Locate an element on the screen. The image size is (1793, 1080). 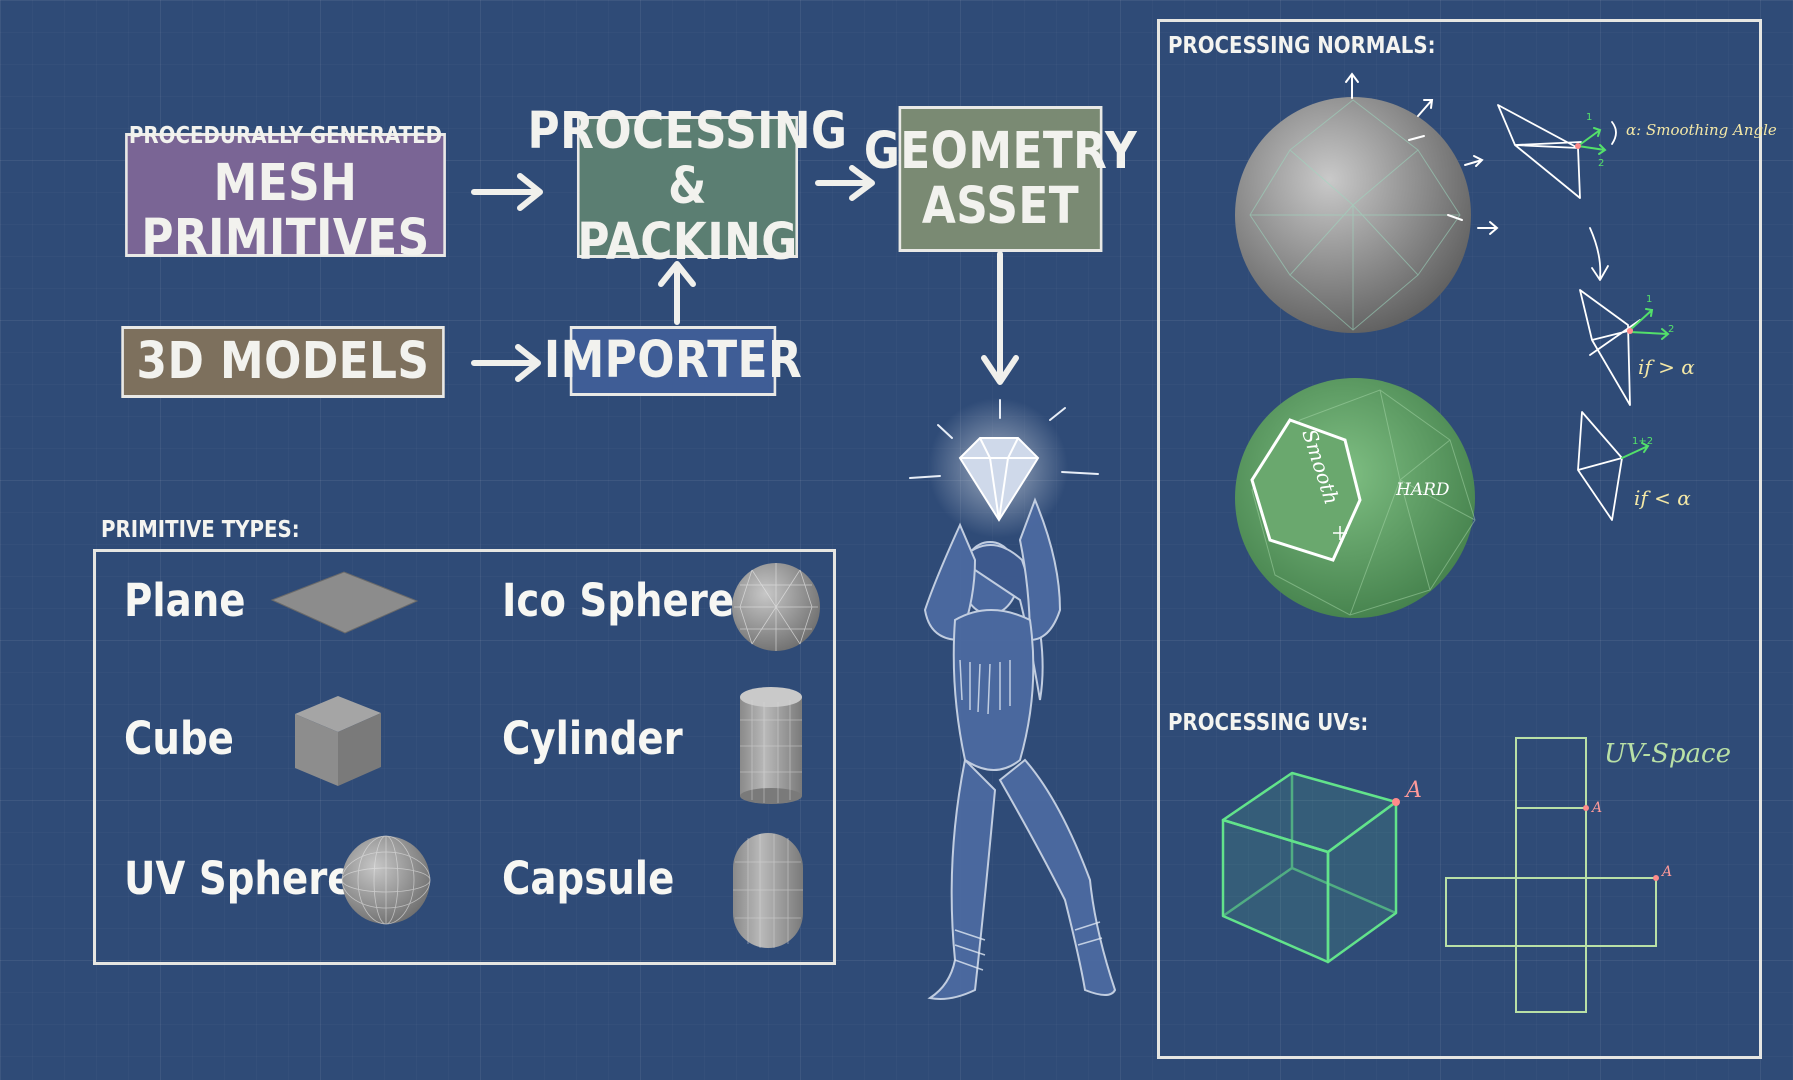
cube-icon is located at coordinates (338, 741).